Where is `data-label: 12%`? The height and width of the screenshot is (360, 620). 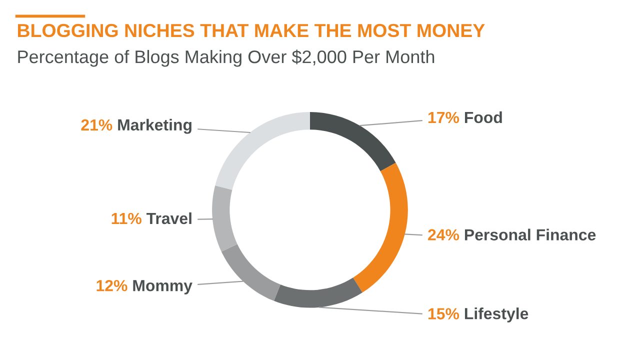 data-label: 12% is located at coordinates (112, 286).